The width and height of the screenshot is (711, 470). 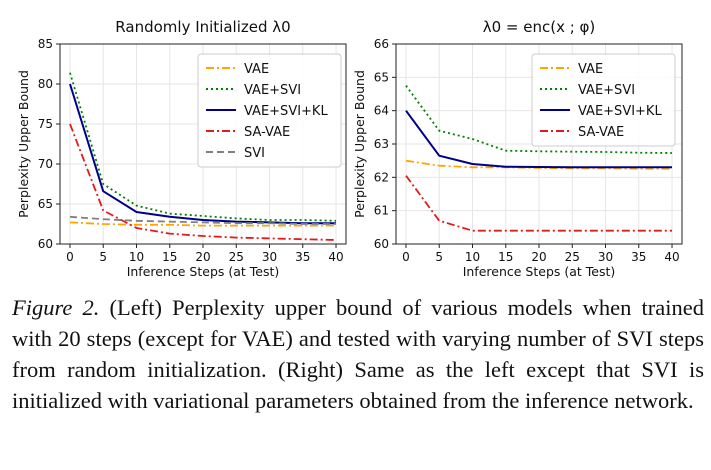 What do you see at coordinates (56, 307) in the screenshot?
I see `caption-lead: Figure 2.` at bounding box center [56, 307].